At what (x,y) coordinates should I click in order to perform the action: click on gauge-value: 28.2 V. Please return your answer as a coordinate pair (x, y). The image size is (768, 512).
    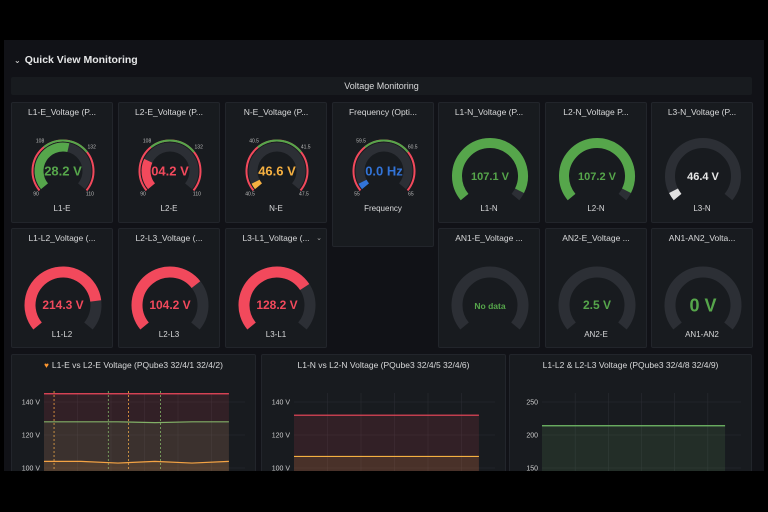
    Looking at the image, I should click on (63, 171).